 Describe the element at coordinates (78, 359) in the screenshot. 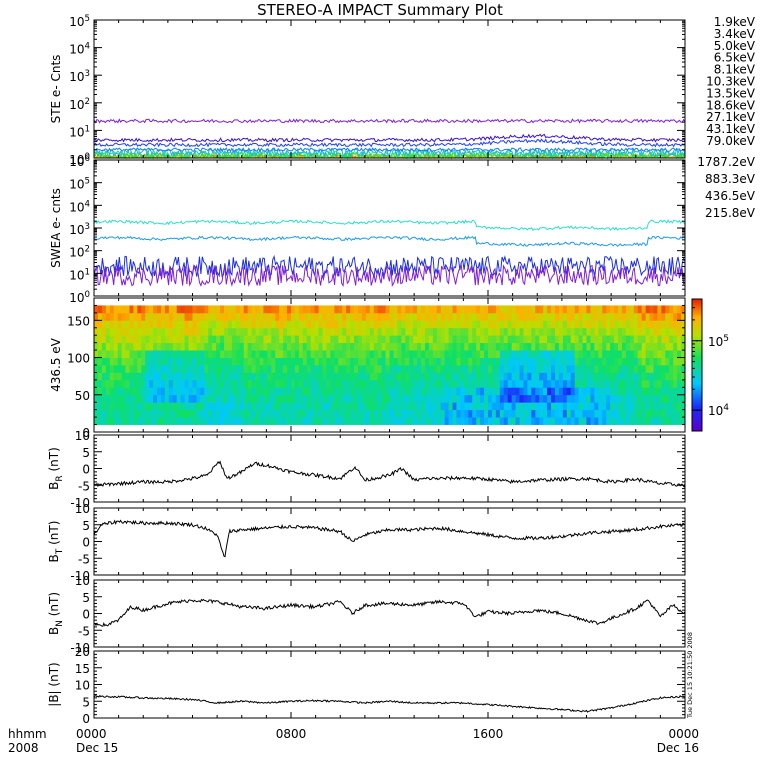

I see `y-tick-label: 100` at that location.